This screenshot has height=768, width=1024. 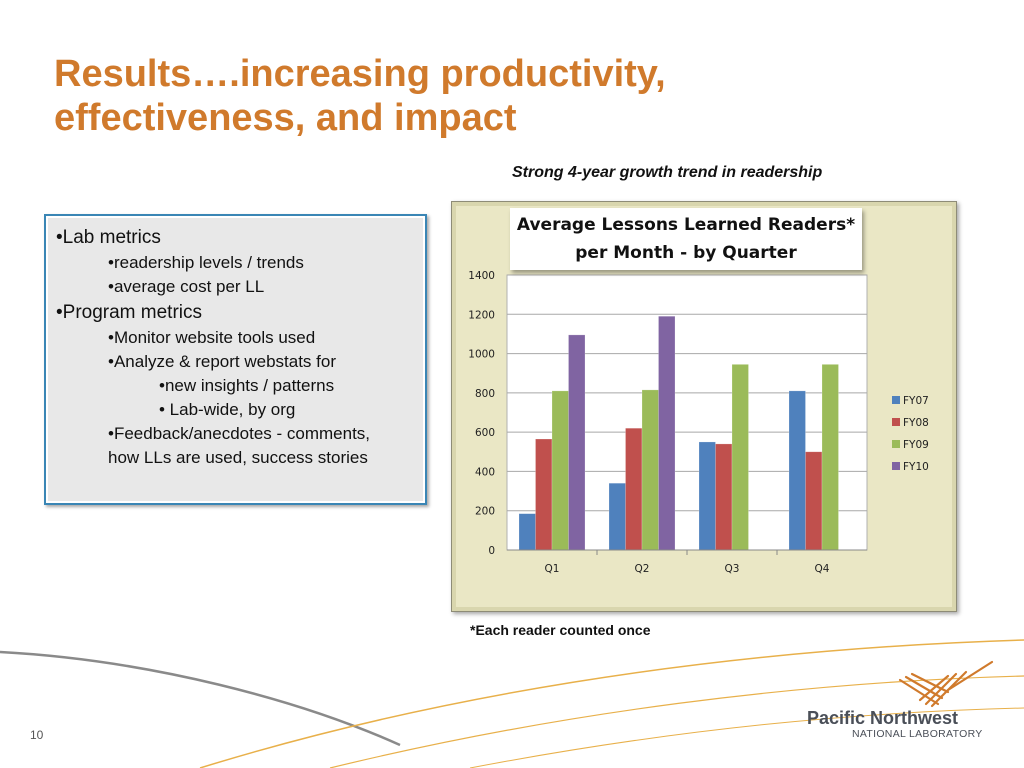 What do you see at coordinates (916, 467) in the screenshot?
I see `legend-label: FY10` at bounding box center [916, 467].